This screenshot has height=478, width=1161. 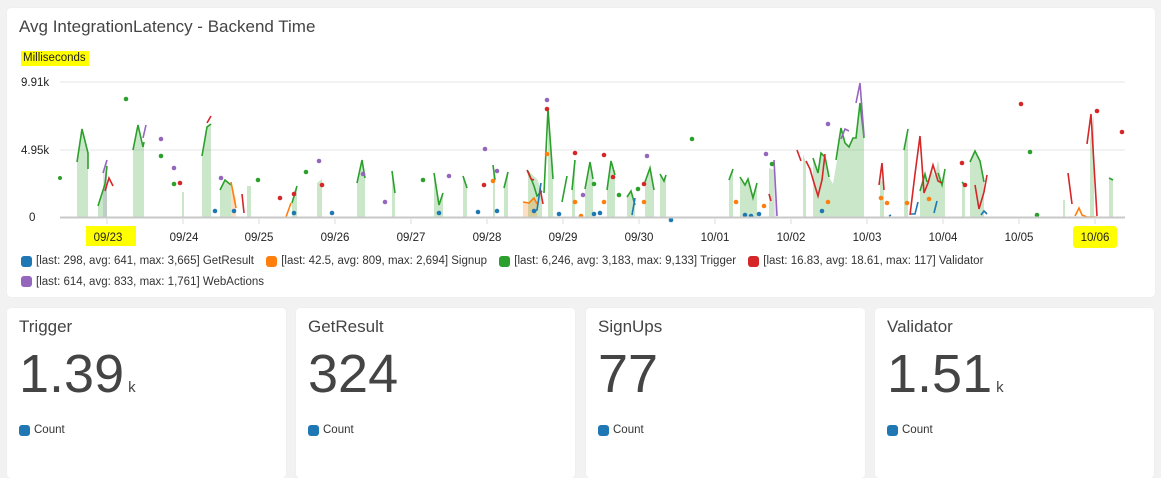 I want to click on x-tick-label: 09/26, so click(x=335, y=238).